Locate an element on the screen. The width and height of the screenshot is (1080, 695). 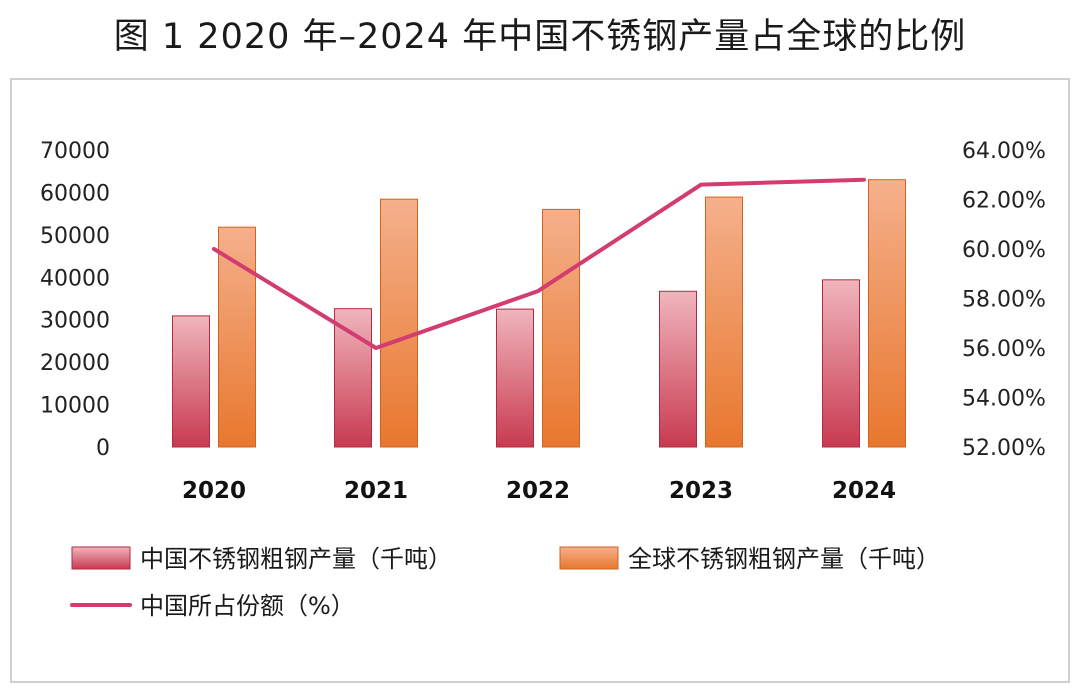
x-tick-label: 2020 is located at coordinates (214, 491).